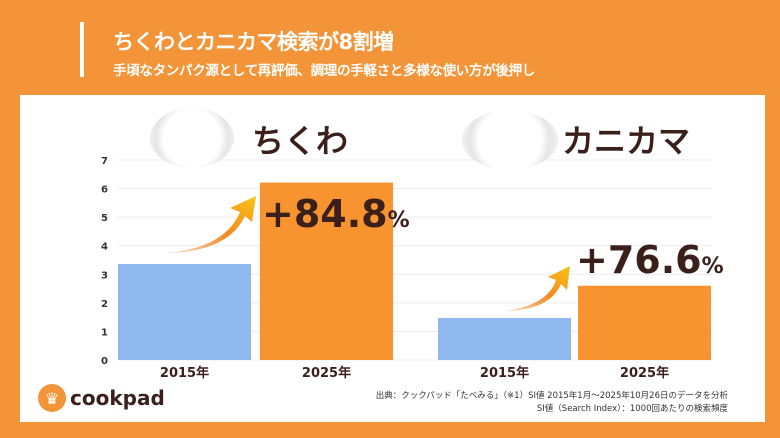 This screenshot has height=438, width=780. I want to click on y-tick-label: 0, so click(104, 361).